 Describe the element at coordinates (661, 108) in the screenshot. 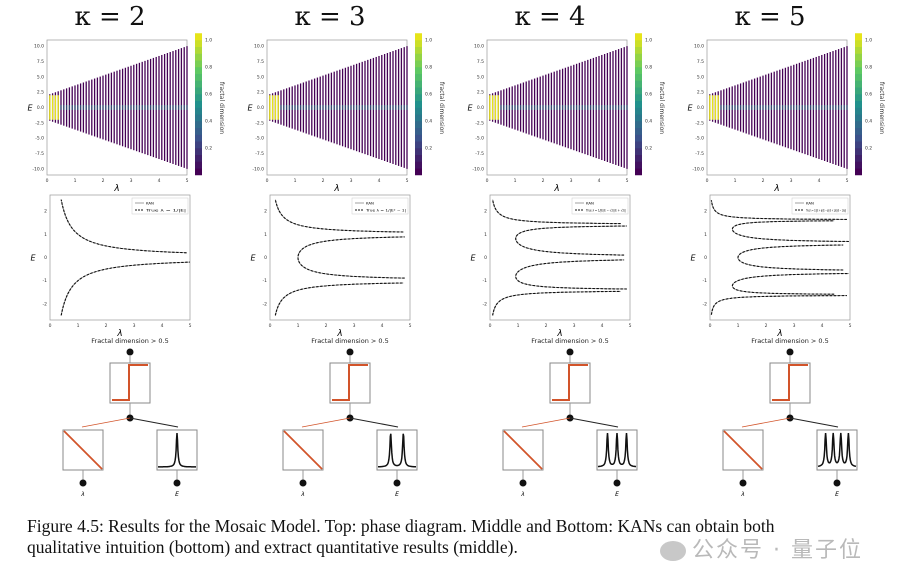

I see `colorbar-label: fractal dimension` at that location.